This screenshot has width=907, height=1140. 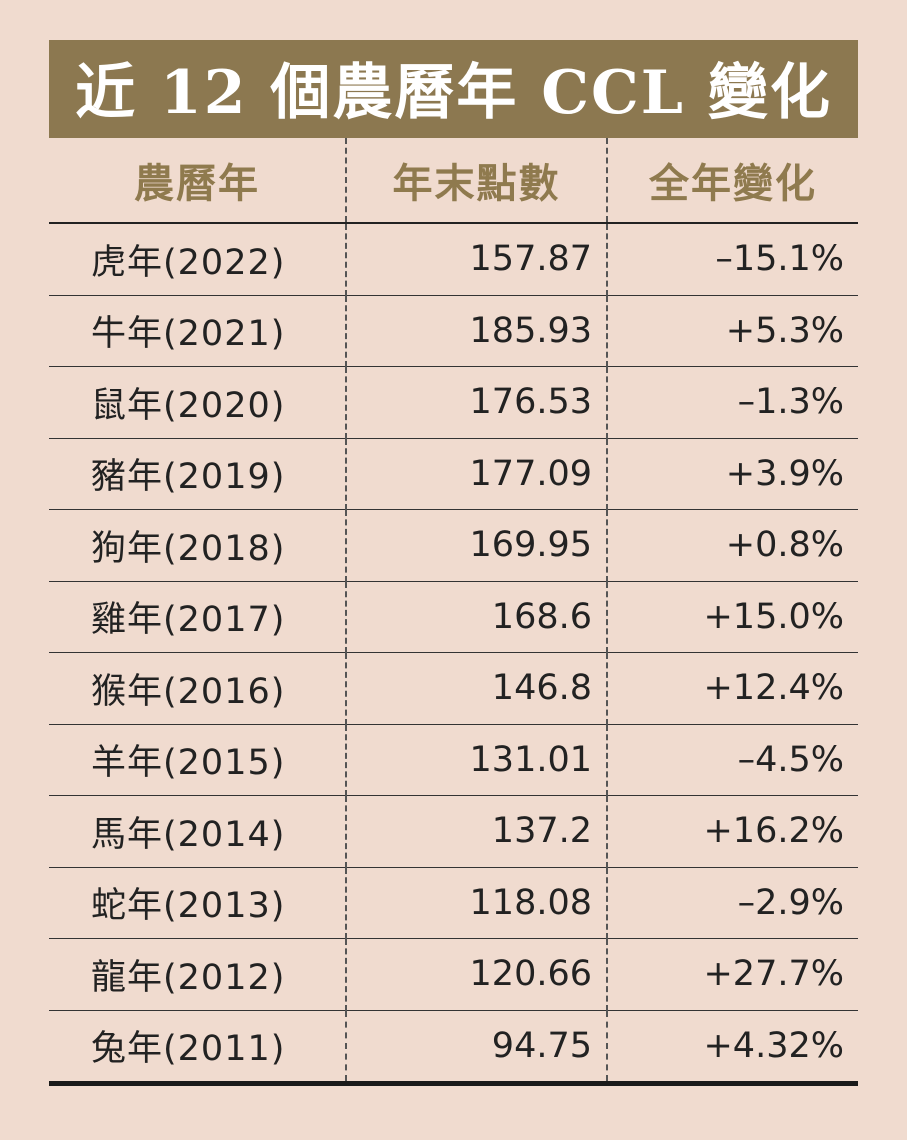 I want to click on points-cell: 168.6, so click(x=477, y=617).